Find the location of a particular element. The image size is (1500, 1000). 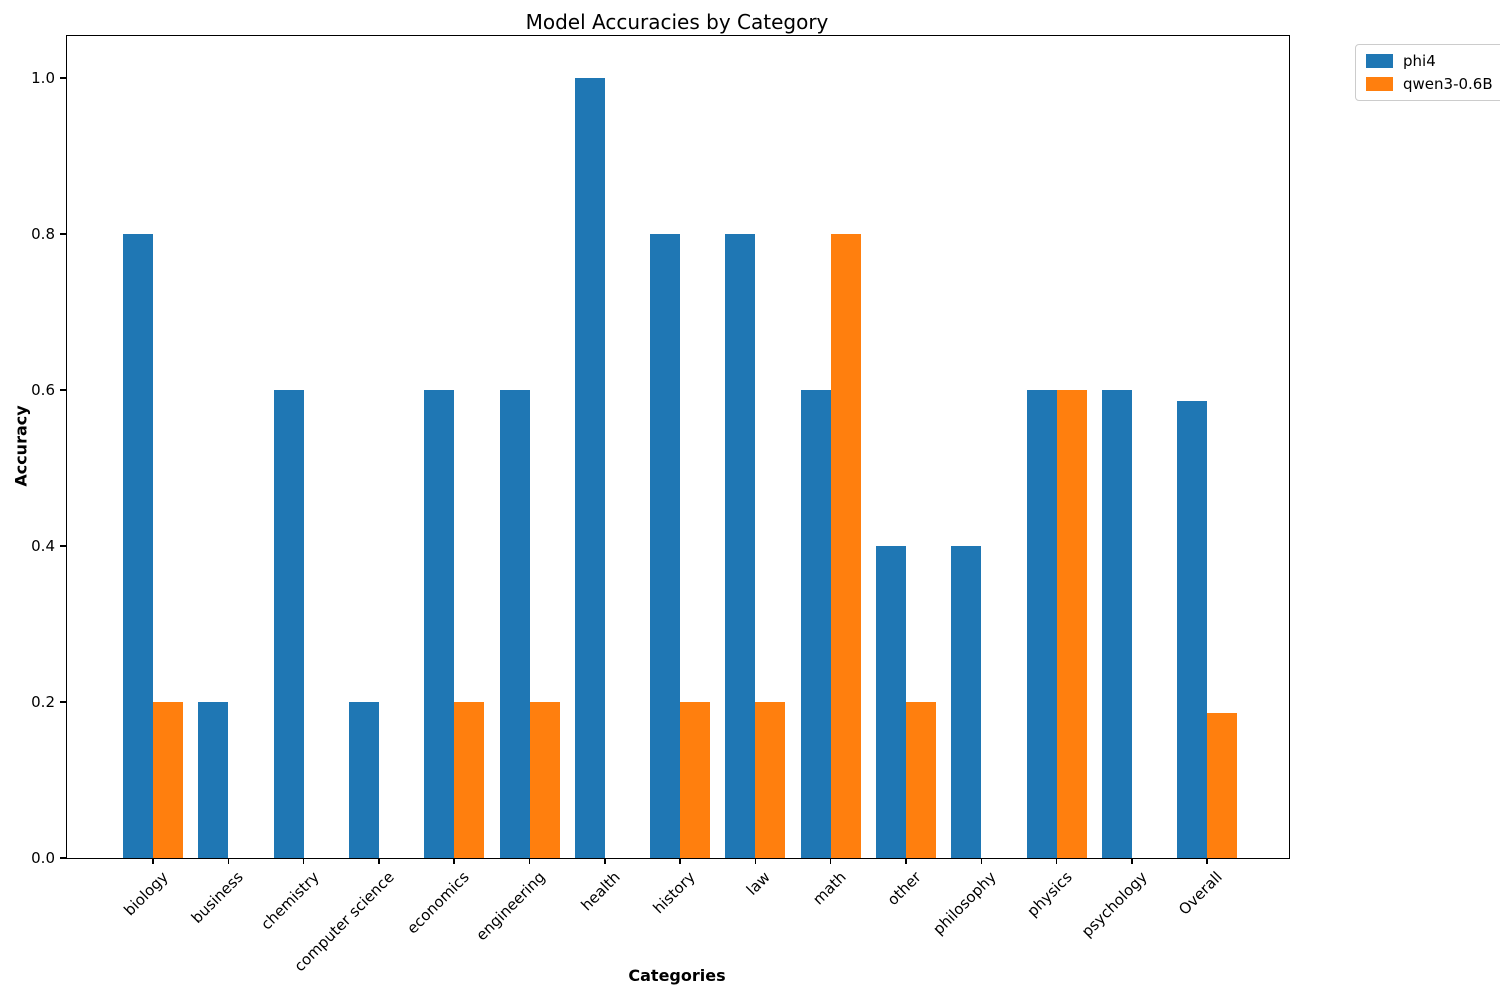

legend-entry-qwen3-0-6b: qwen3-0.6B is located at coordinates (1429, 84).